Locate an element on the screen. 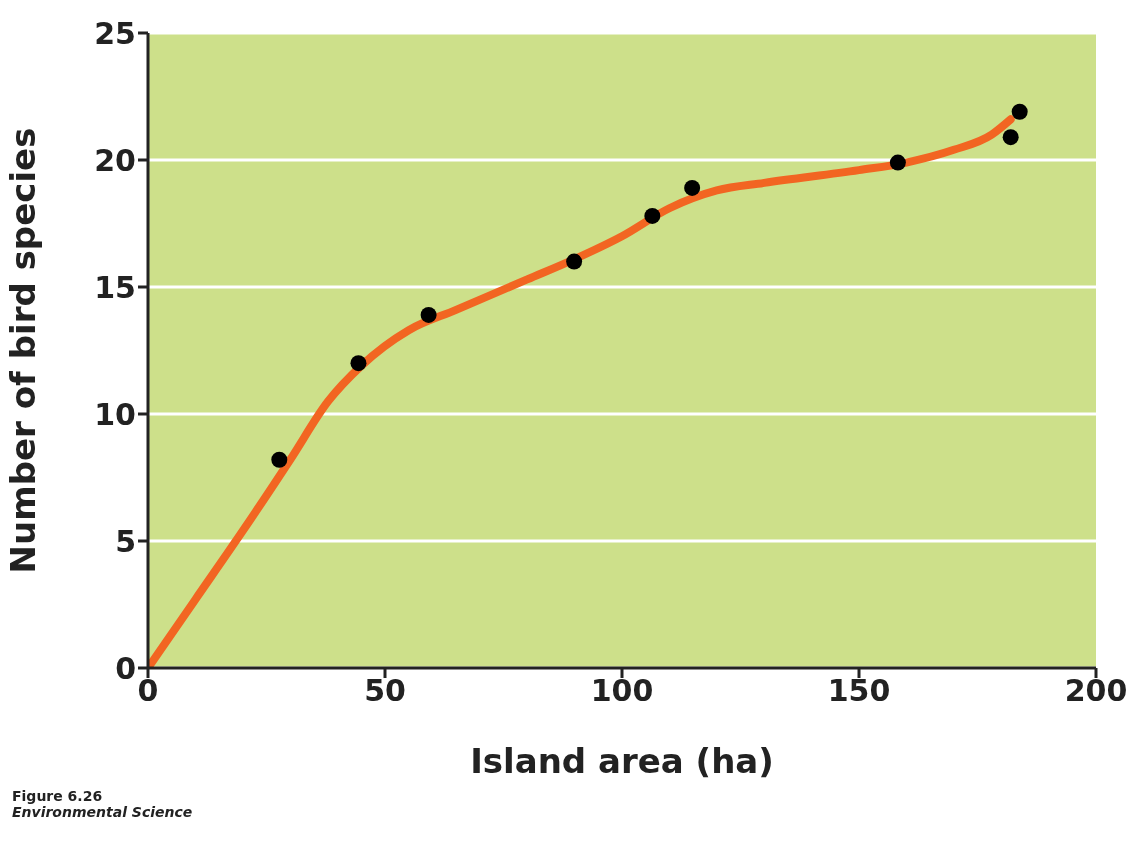 This screenshot has width=1144, height=853. caption: Figure 6.26 is located at coordinates (58, 796).